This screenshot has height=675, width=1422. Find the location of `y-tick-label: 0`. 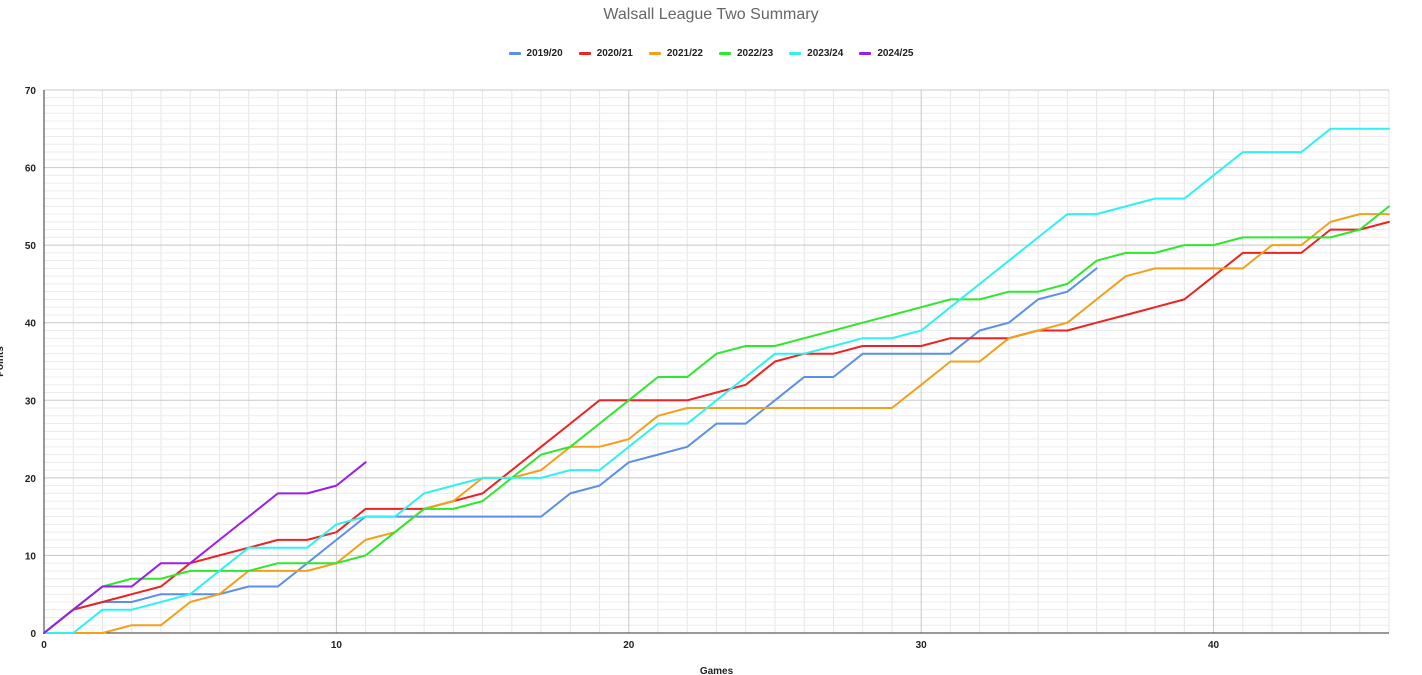

y-tick-label: 0 is located at coordinates (33, 634).